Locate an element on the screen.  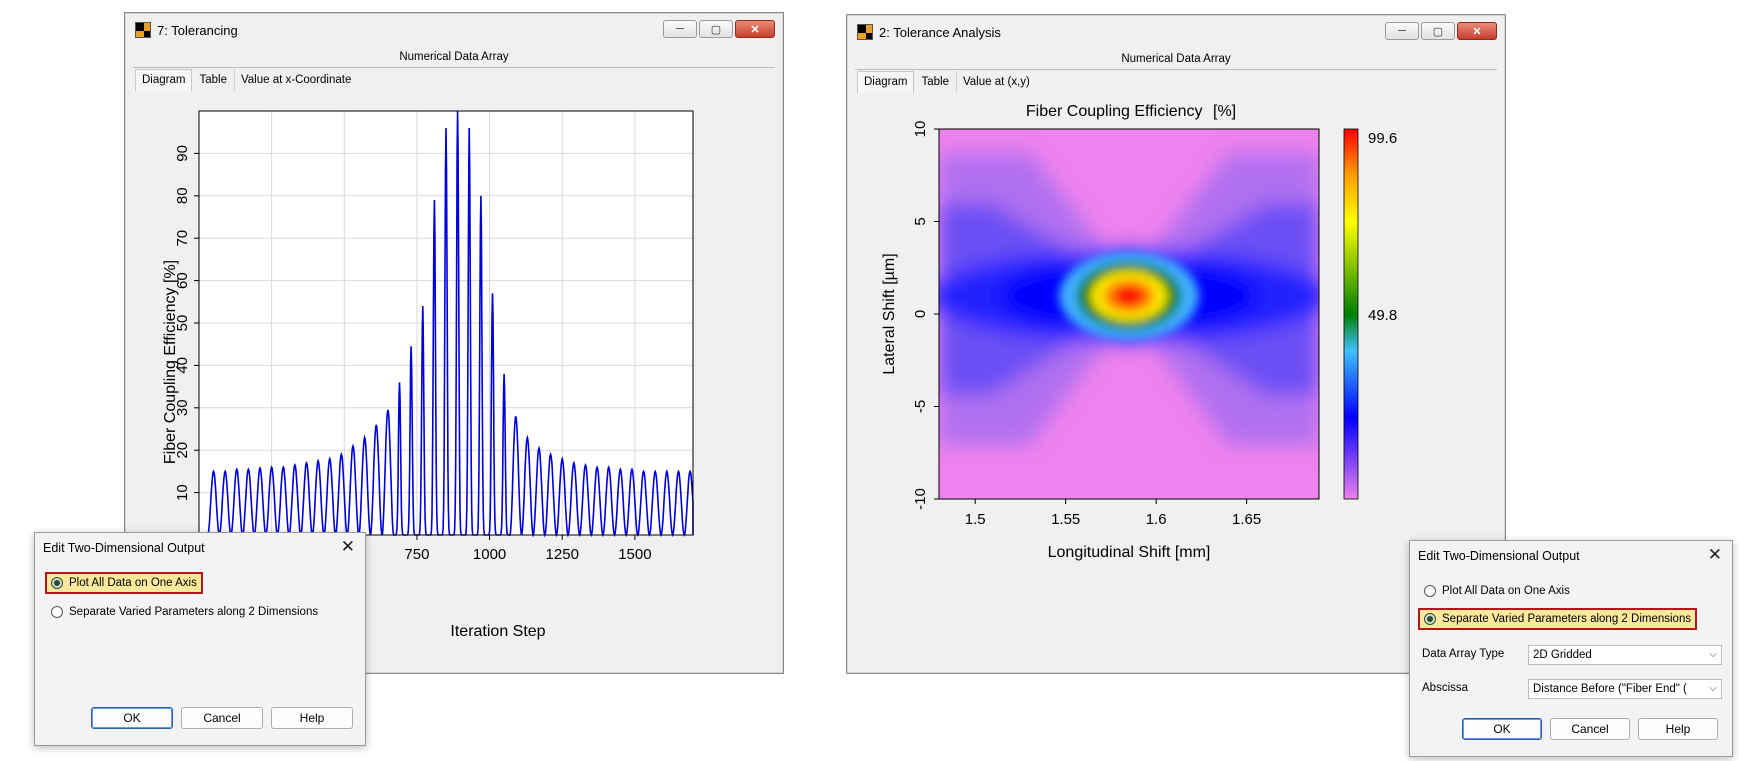
colorbar is located at coordinates (1351, 314).